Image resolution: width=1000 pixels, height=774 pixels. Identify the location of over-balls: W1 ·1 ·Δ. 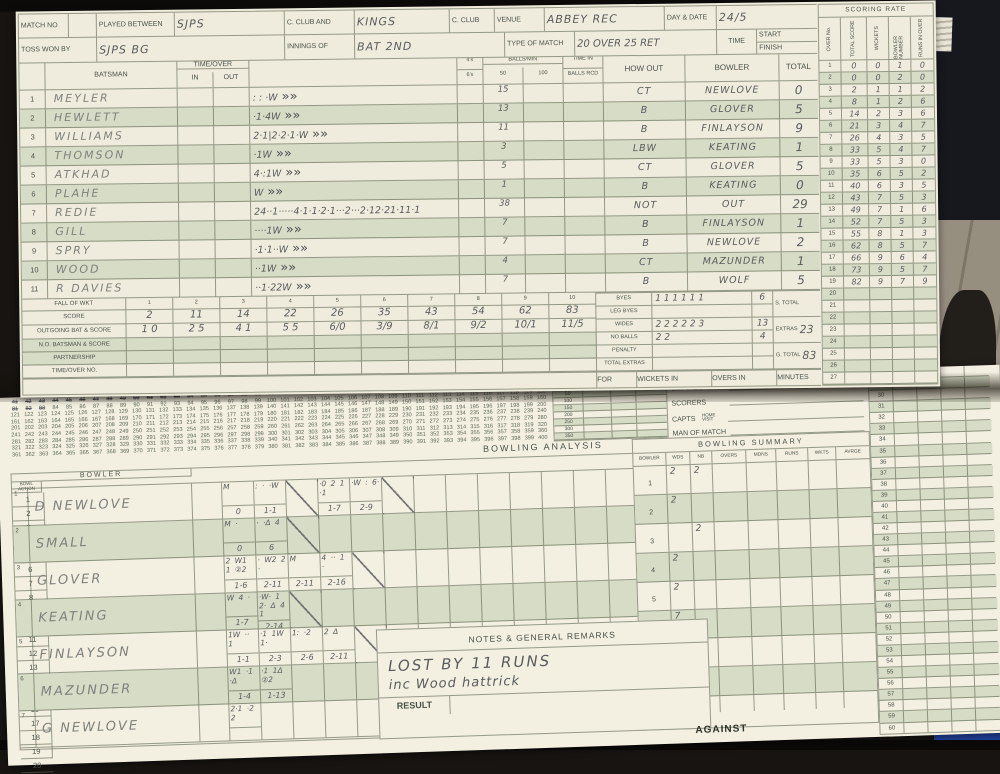
(244, 678).